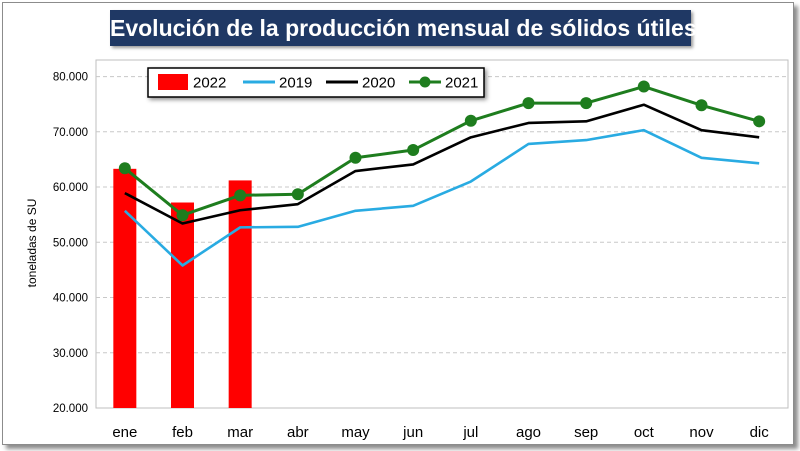 The image size is (800, 451). What do you see at coordinates (701, 105) in the screenshot?
I see `point-2021-nov` at bounding box center [701, 105].